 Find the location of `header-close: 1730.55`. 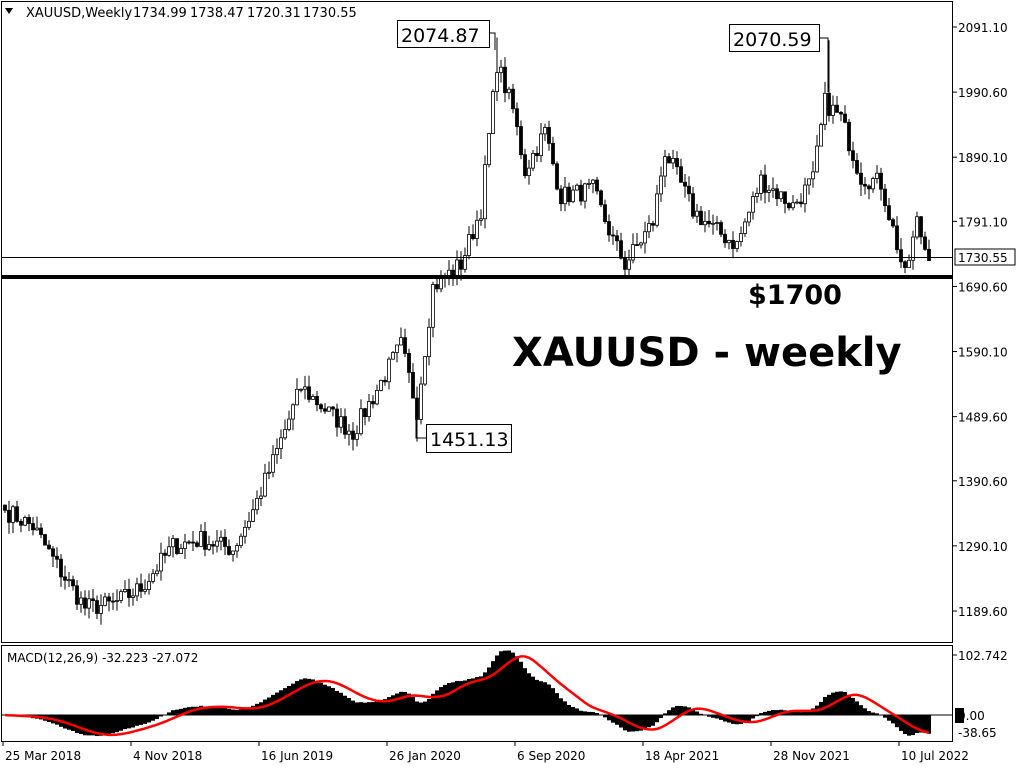

header-close: 1730.55 is located at coordinates (330, 13).